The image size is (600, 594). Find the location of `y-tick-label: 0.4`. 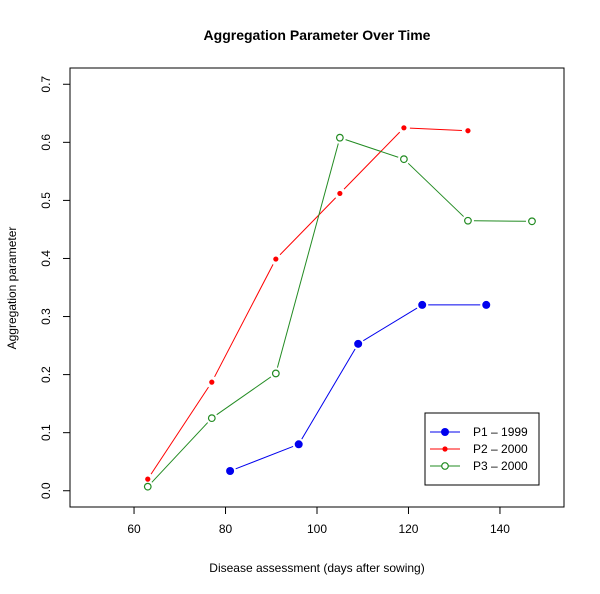

y-tick-label: 0.4 is located at coordinates (46, 258).